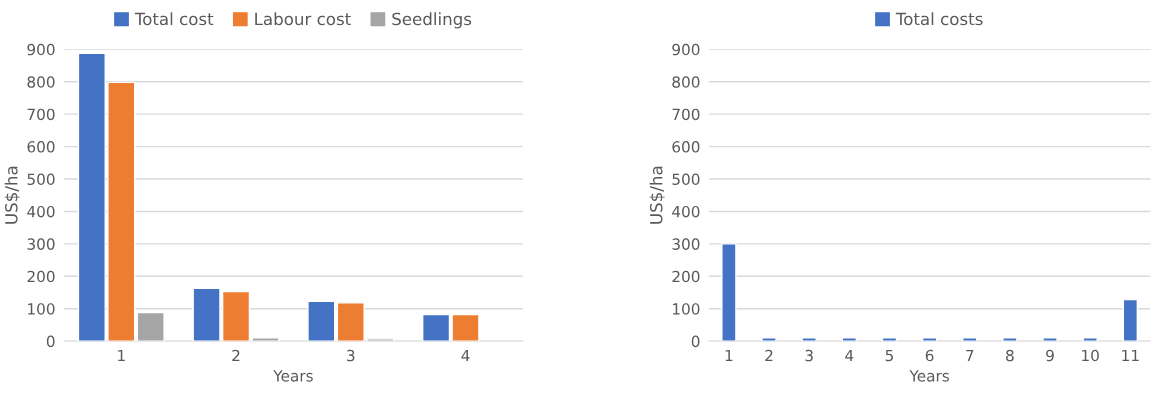 The width and height of the screenshot is (1162, 411). I want to click on x-tick-label: 8, so click(1010, 355).